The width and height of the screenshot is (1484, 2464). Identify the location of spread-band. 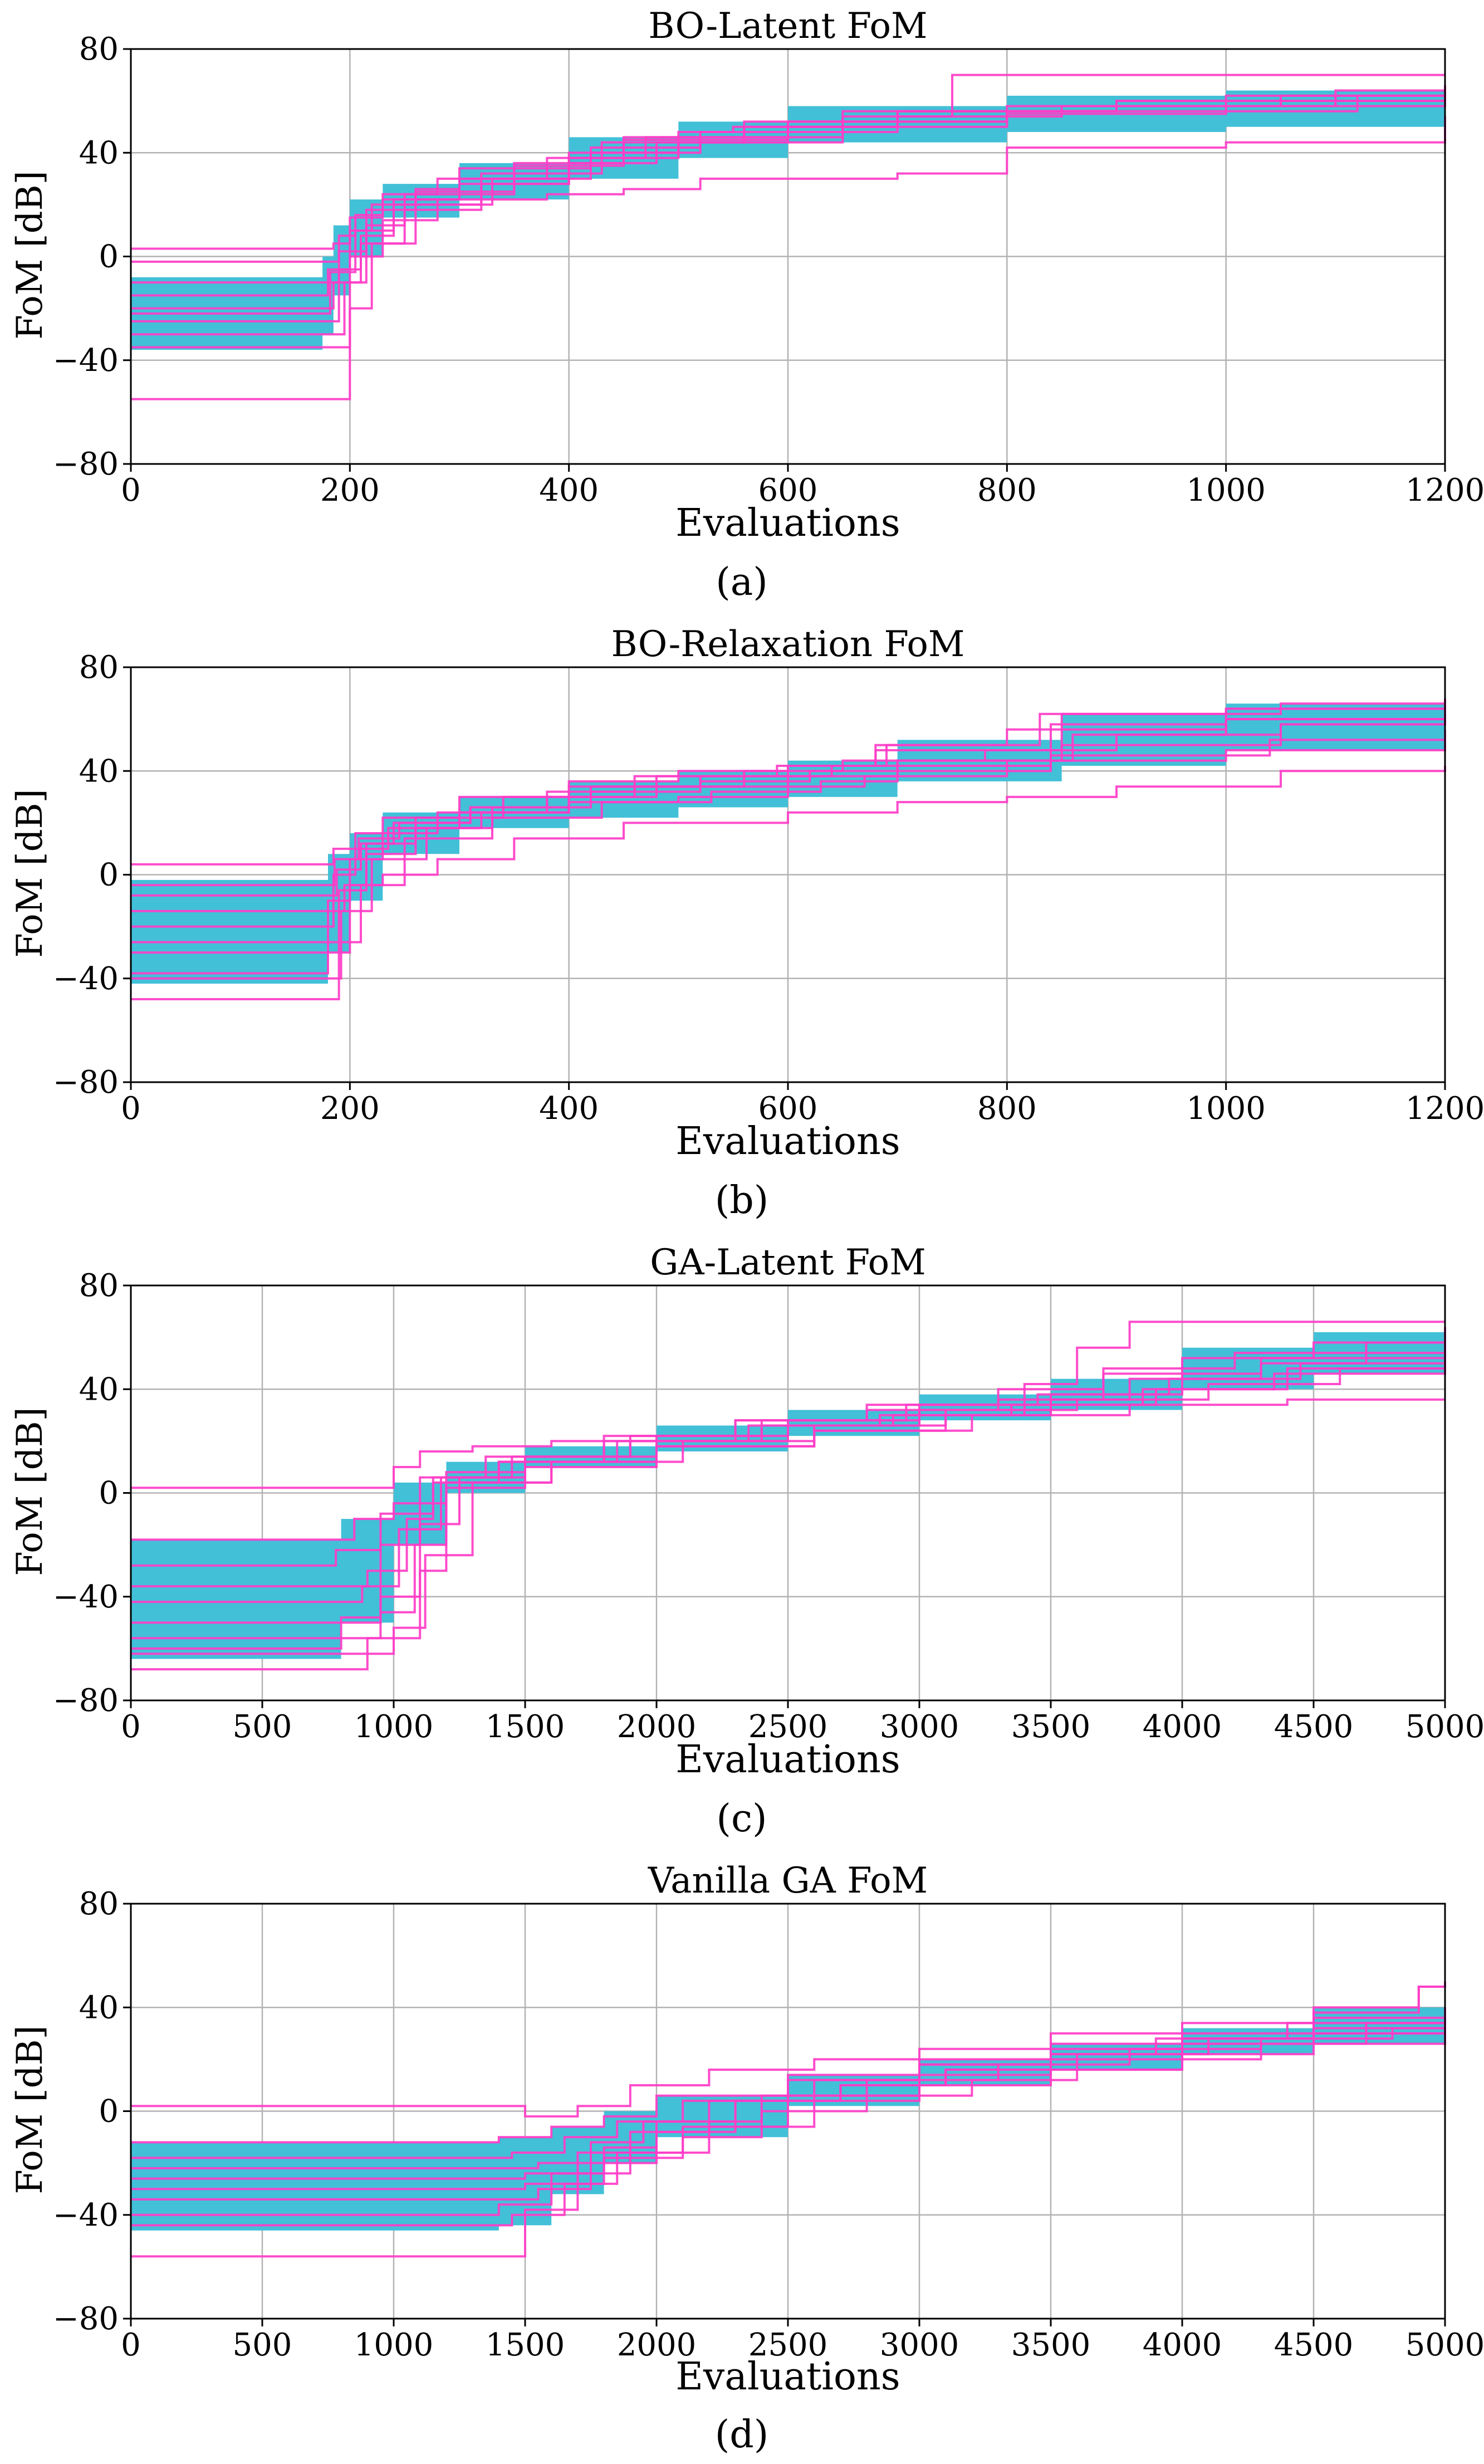
(788, 1490).